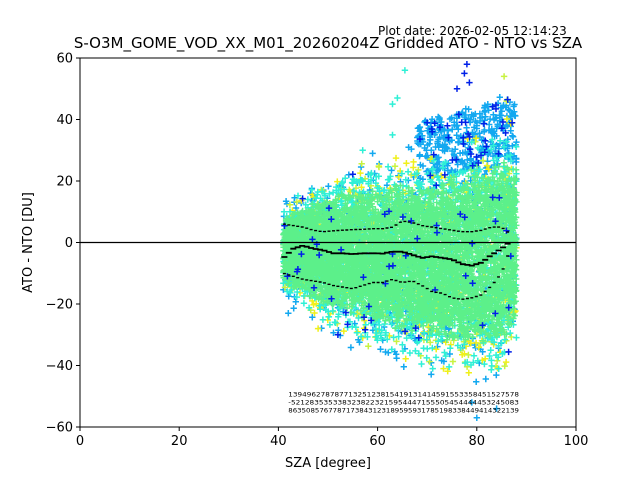 This screenshot has width=640, height=480. What do you see at coordinates (576, 441) in the screenshot?
I see `x-tick-label: 100` at bounding box center [576, 441].